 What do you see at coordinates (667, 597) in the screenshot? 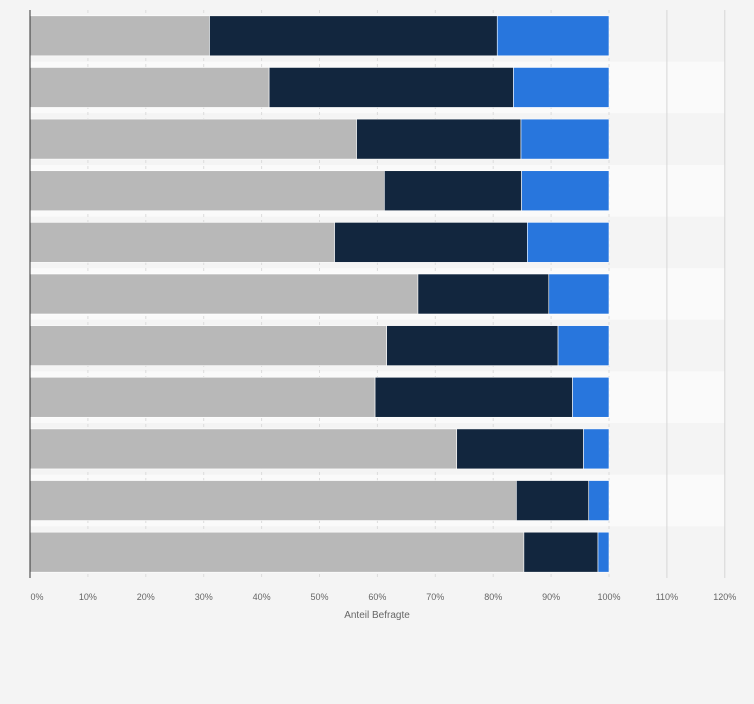
I see `x-tick-label: 110%` at bounding box center [667, 597].